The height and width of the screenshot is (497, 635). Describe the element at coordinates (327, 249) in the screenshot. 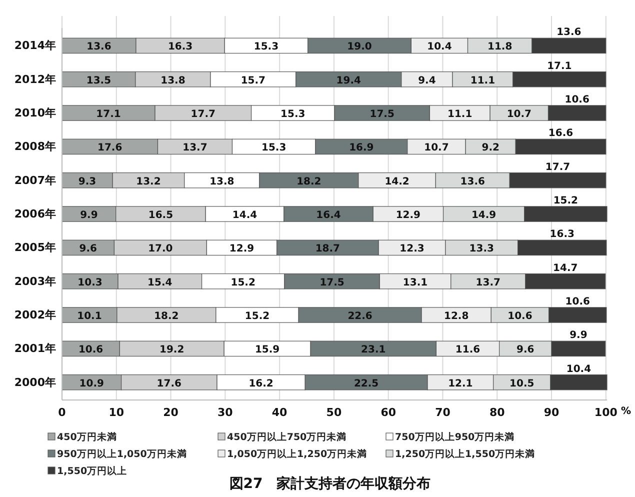

I see `data-label: 18.7` at that location.